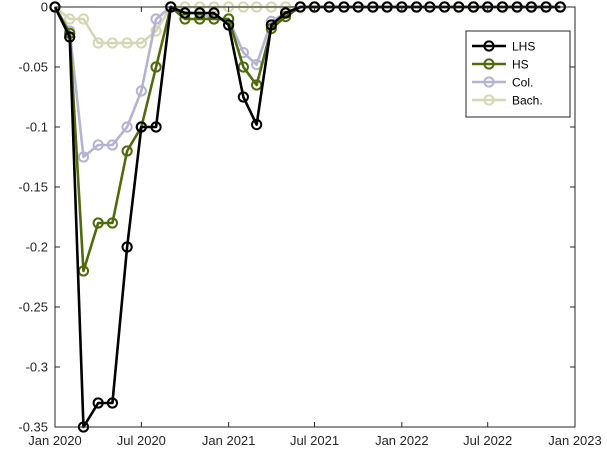 Image resolution: width=607 pixels, height=455 pixels. I want to click on y-tick-label: -0.3, so click(37, 367).